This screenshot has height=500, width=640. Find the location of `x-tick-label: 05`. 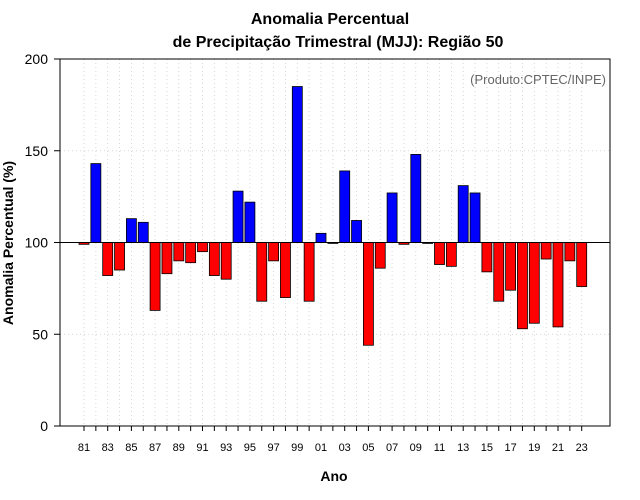

x-tick-label: 05 is located at coordinates (368, 448).